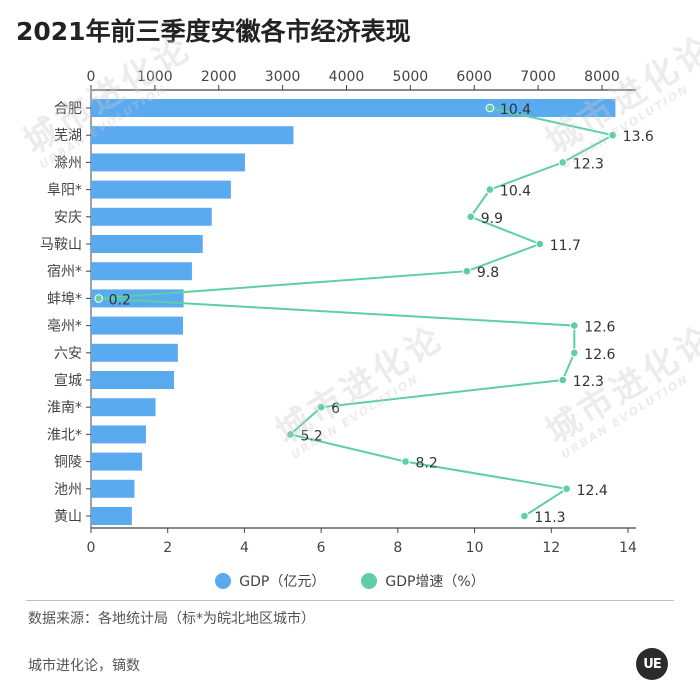 The height and width of the screenshot is (700, 700). Describe the element at coordinates (350, 600) in the screenshot. I see `divider` at that location.